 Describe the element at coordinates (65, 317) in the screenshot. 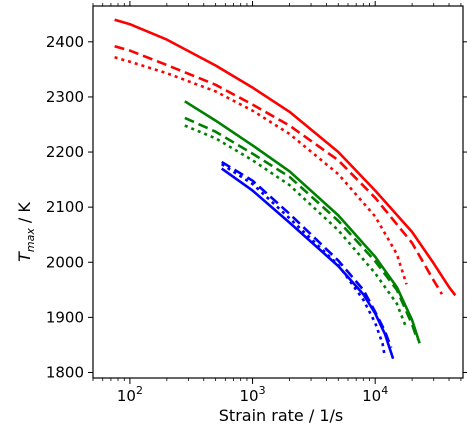

I see `y-tick-label-1900: 1900` at that location.